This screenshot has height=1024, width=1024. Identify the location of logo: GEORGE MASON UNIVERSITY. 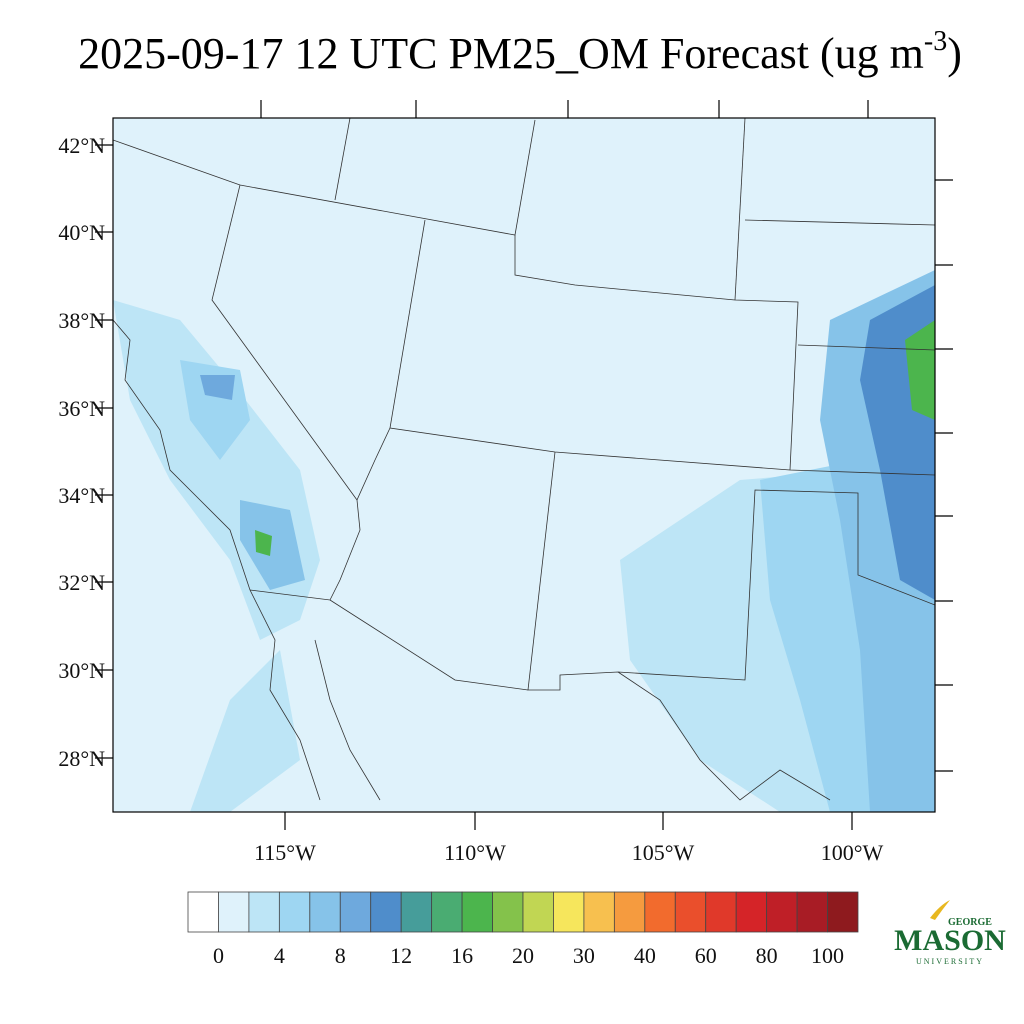
(950, 933).